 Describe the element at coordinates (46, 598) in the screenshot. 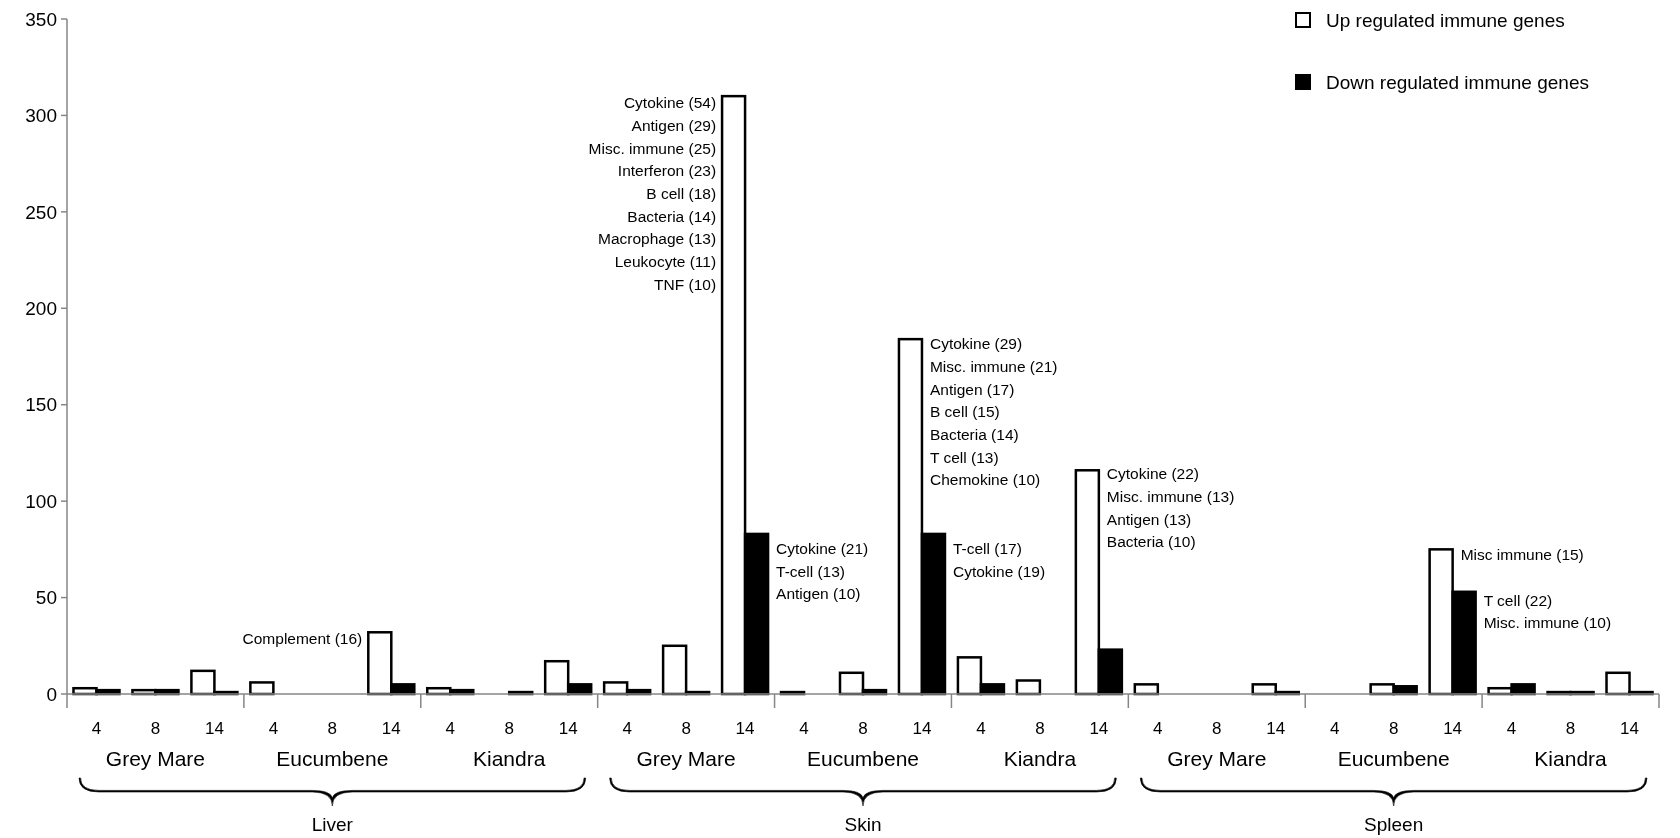

I see `y-tick-label: 50` at that location.